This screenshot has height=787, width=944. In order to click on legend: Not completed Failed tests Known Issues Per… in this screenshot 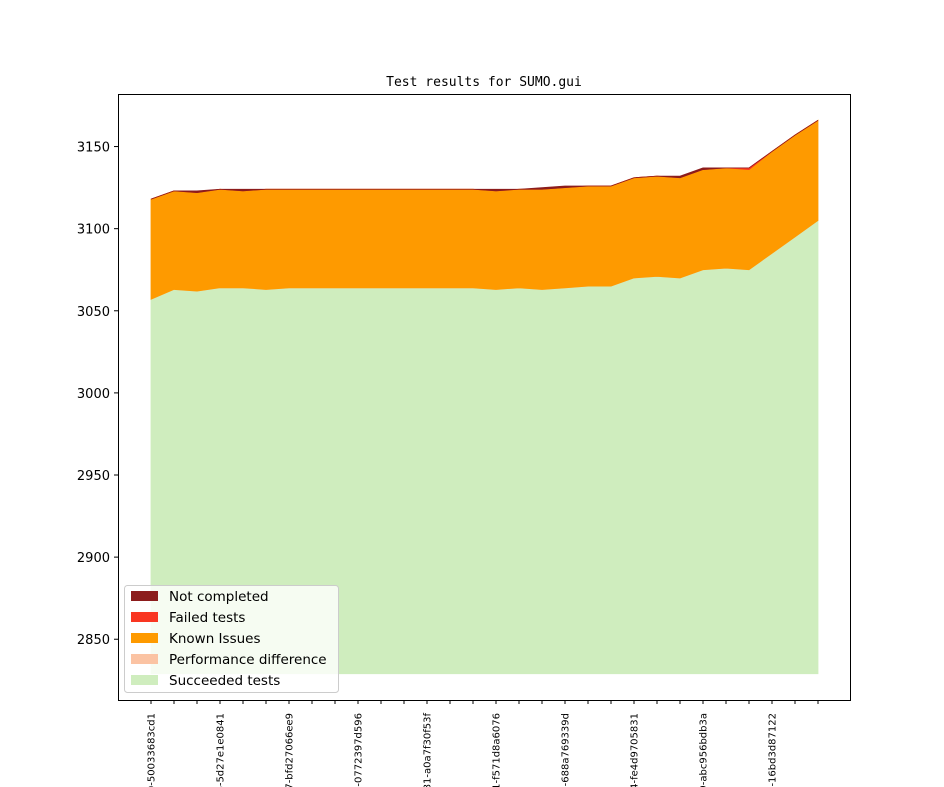, I will do `click(231, 639)`.